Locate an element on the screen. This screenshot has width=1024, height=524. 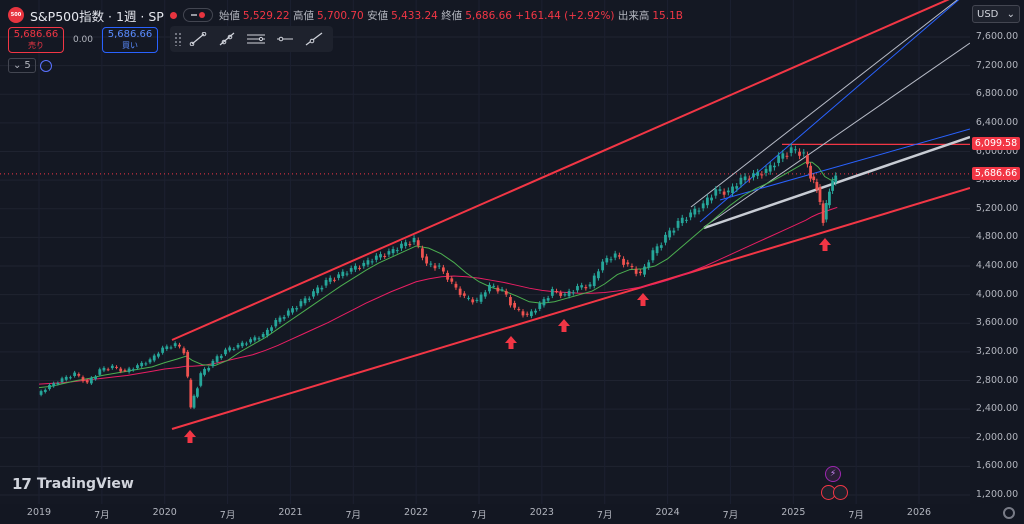
horizontal-line-tool-icon is located at coordinates (285, 39).